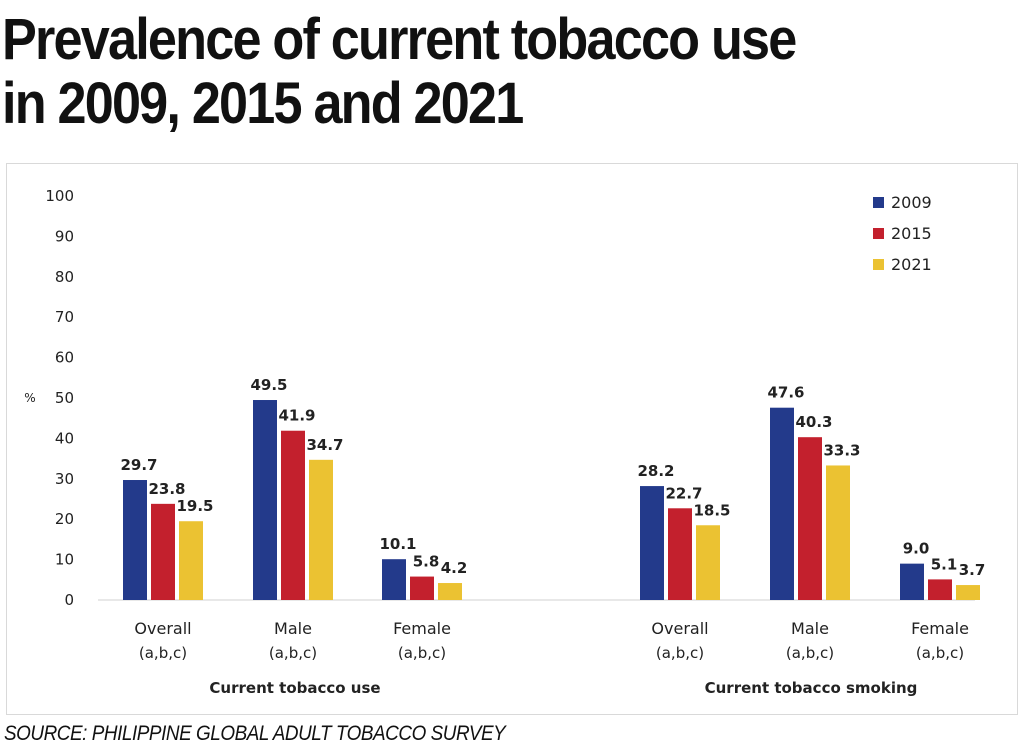 This screenshot has width=1024, height=754. What do you see at coordinates (29, 398) in the screenshot?
I see `y-axis-label: %` at bounding box center [29, 398].